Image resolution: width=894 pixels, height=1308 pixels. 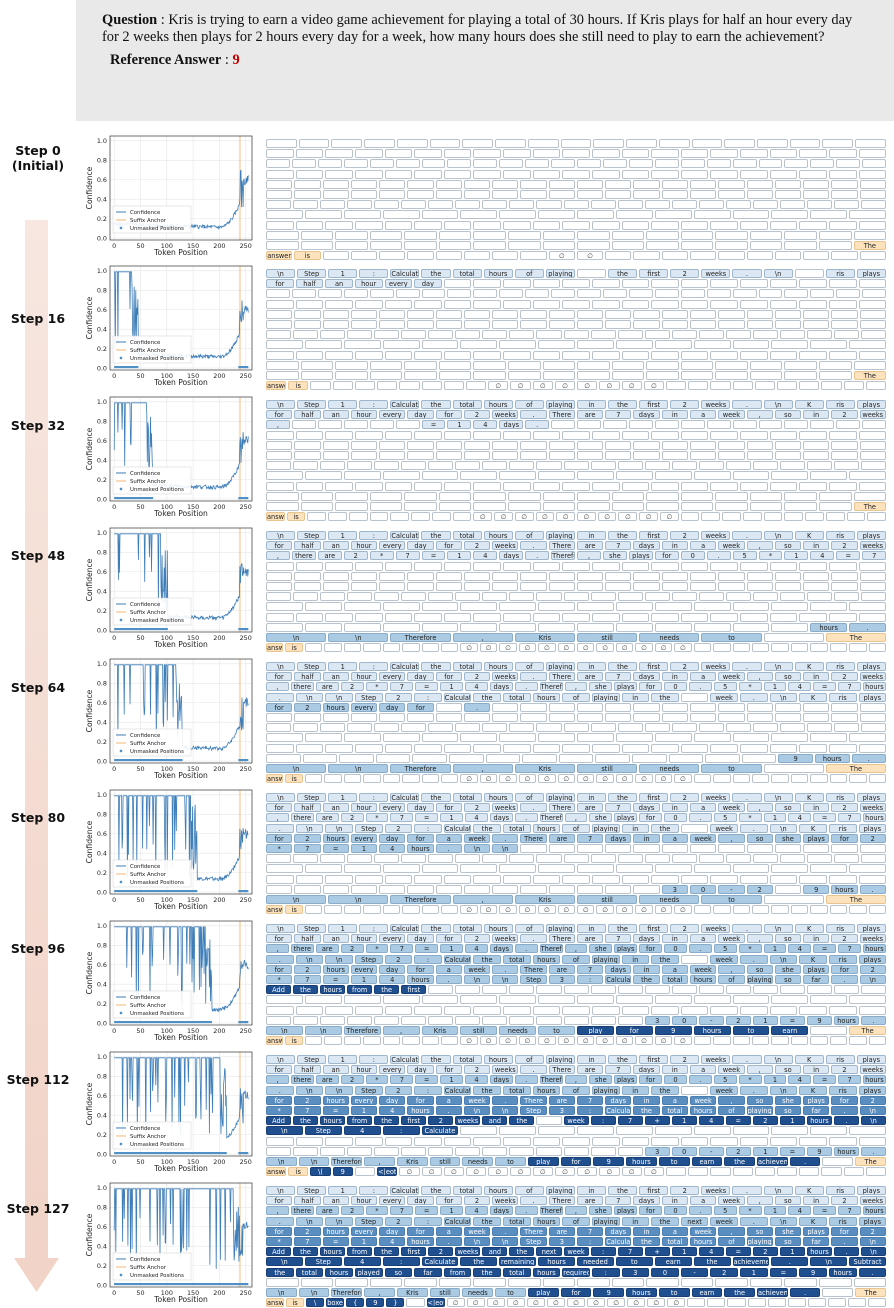 I want to click on token-cell: in, so click(x=635, y=828).